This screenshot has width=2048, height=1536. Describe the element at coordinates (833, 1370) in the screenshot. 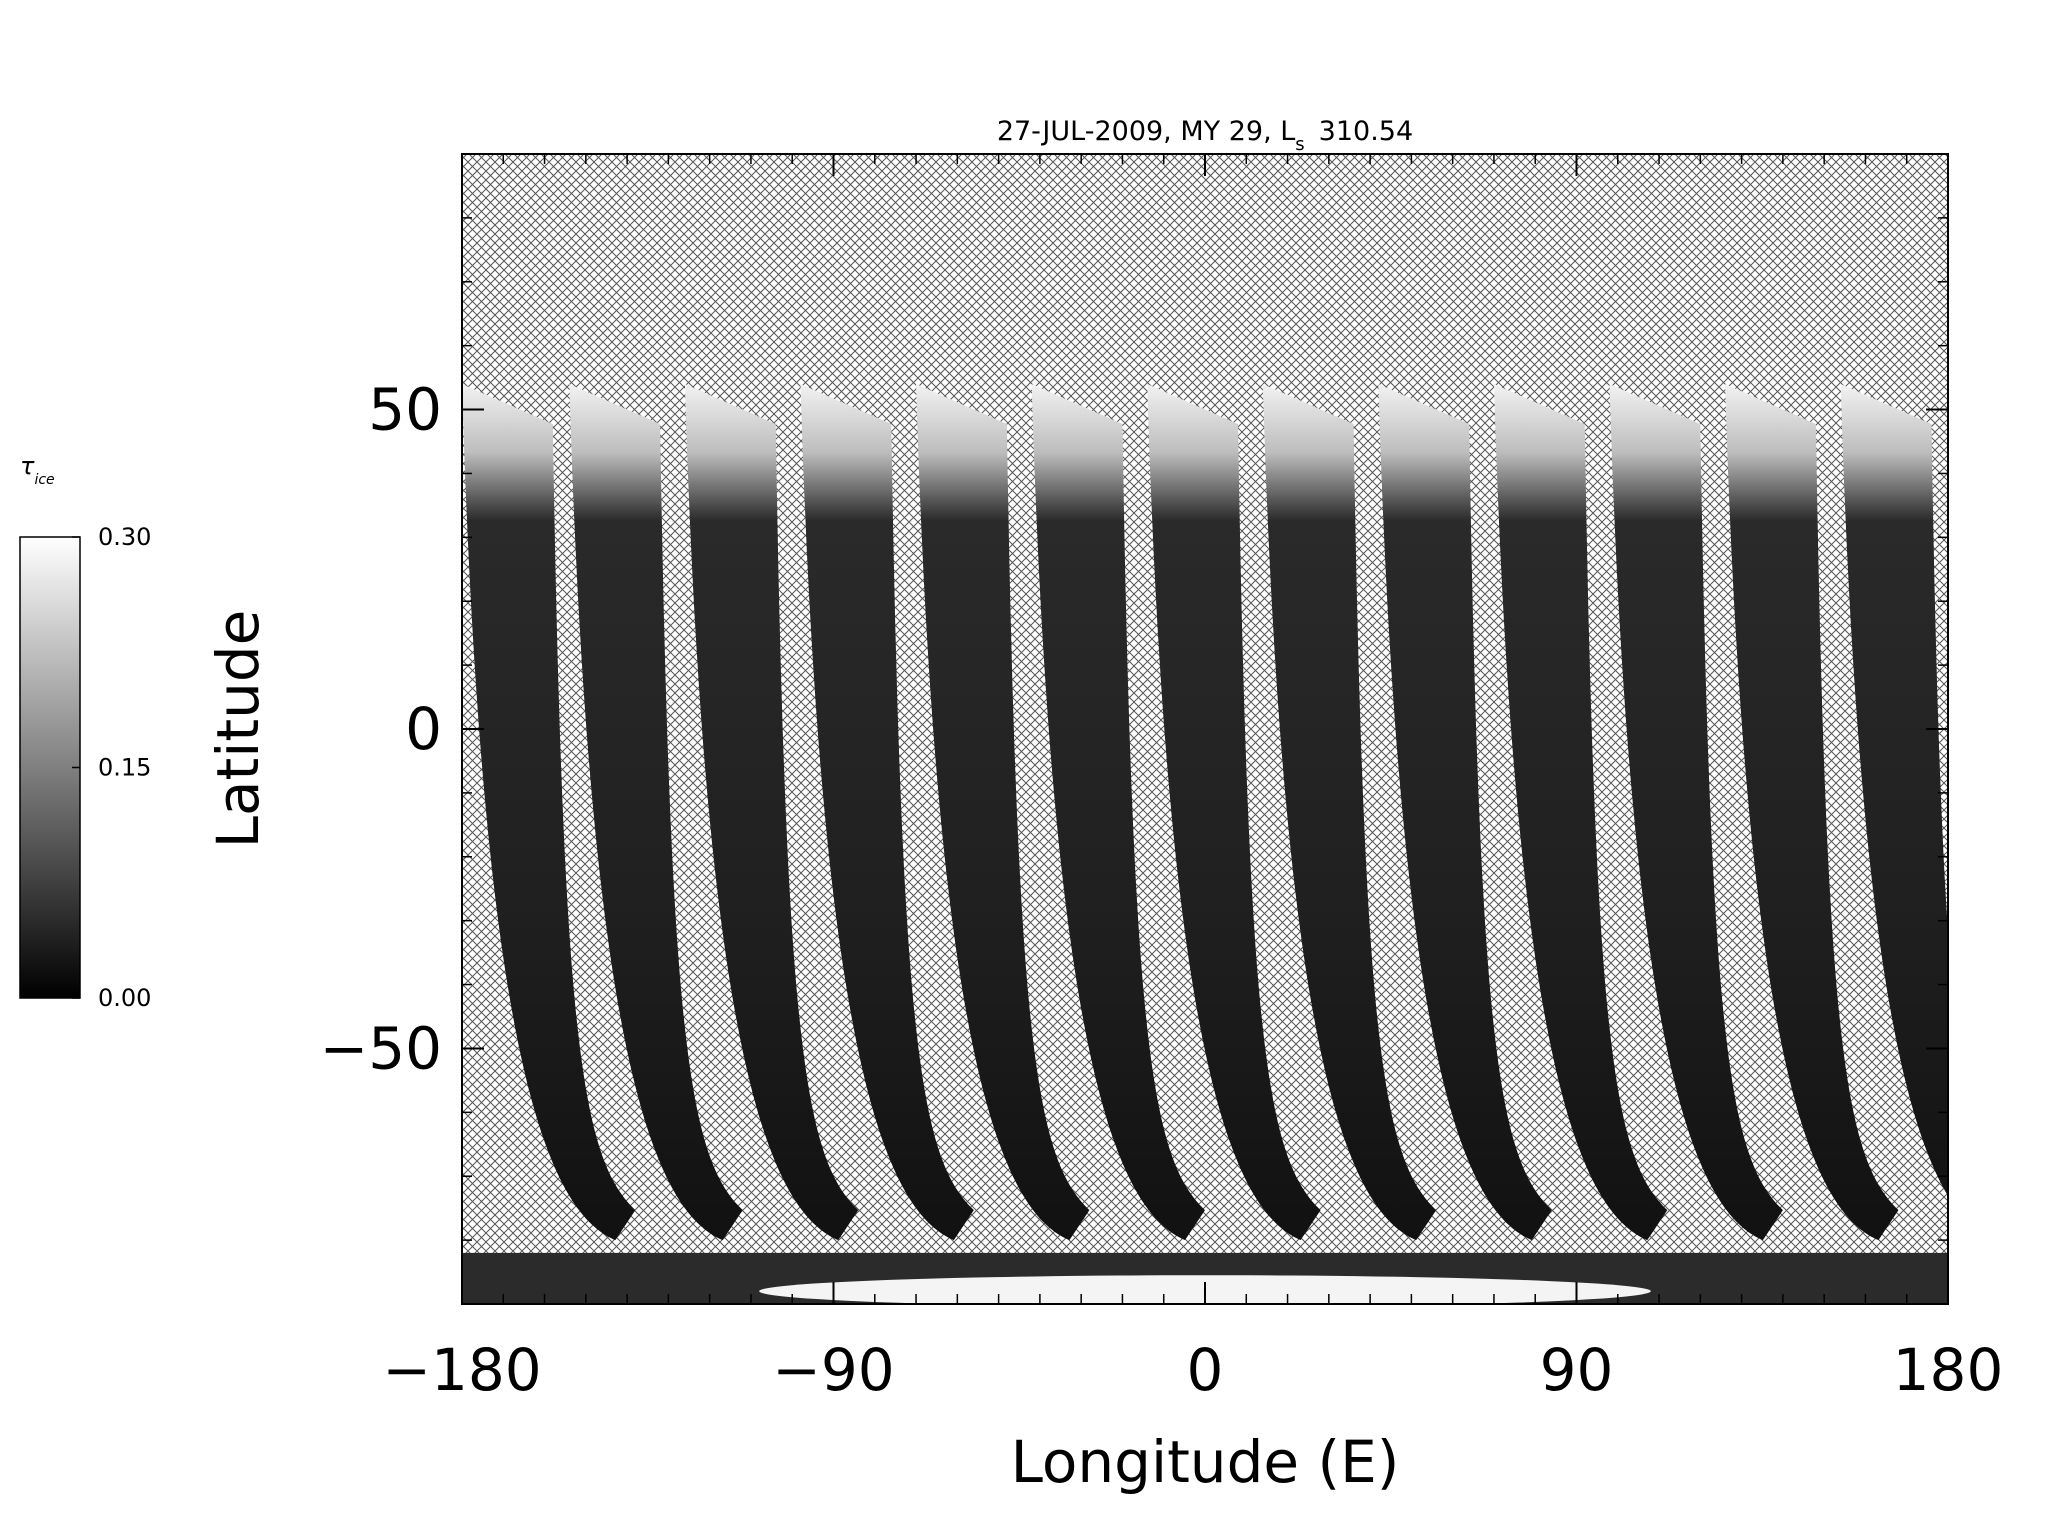

I see `x-tick-label: −90` at that location.